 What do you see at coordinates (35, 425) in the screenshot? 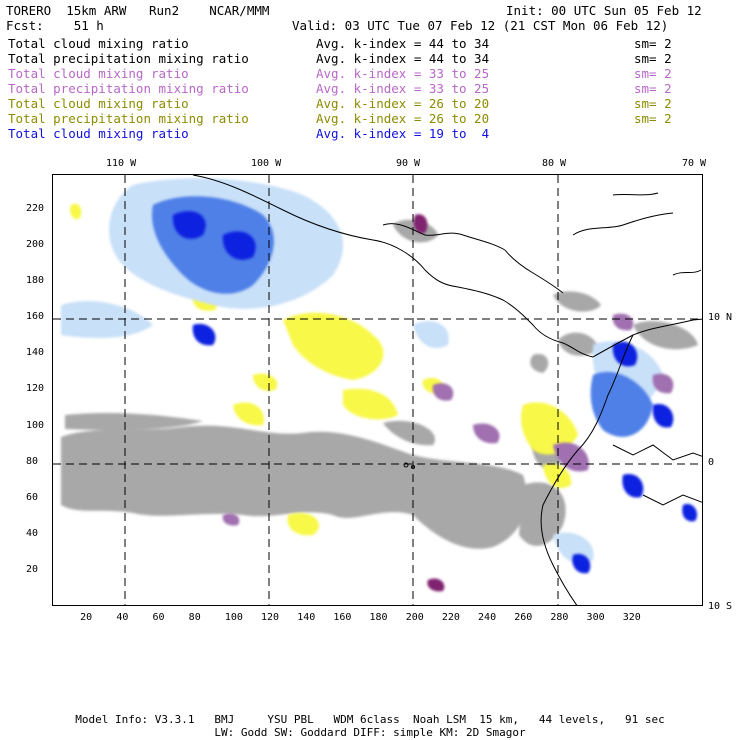
I see `y-tick-label: 100` at bounding box center [35, 425].